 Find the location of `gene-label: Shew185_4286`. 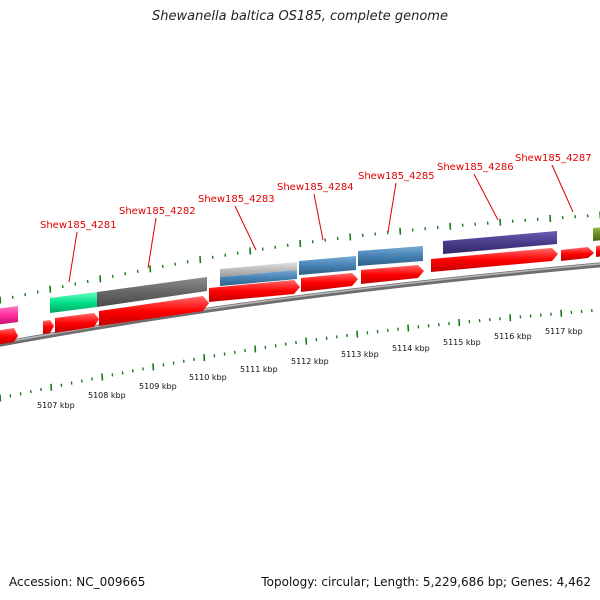

gene-label: Shew185_4286 is located at coordinates (475, 167).